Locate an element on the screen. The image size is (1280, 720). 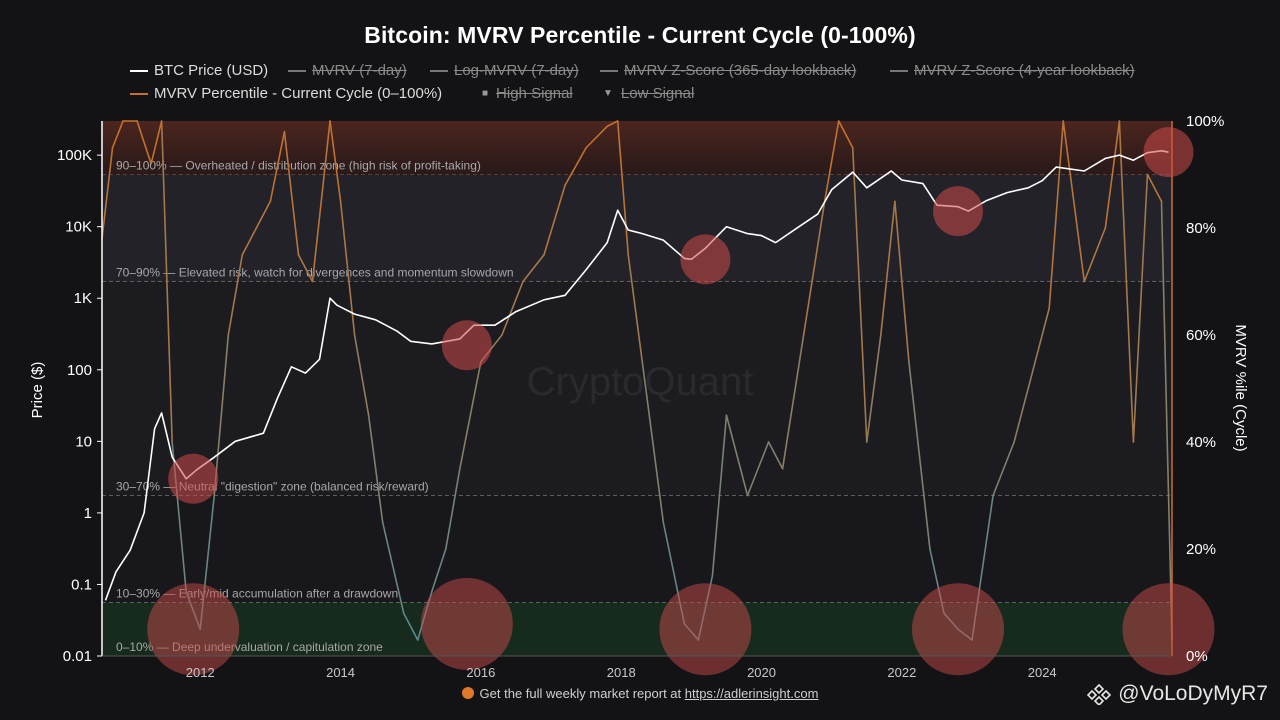
legend-label: High Signal is located at coordinates (534, 93).